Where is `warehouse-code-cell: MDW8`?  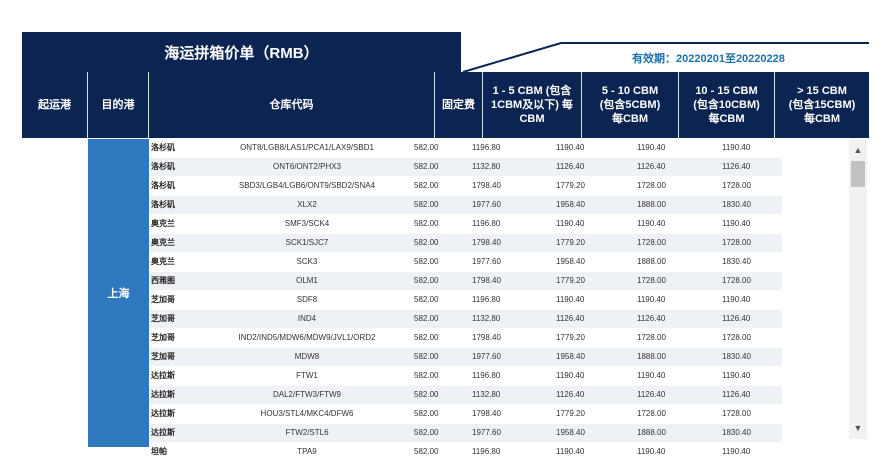
warehouse-code-cell: MDW8 is located at coordinates (307, 356).